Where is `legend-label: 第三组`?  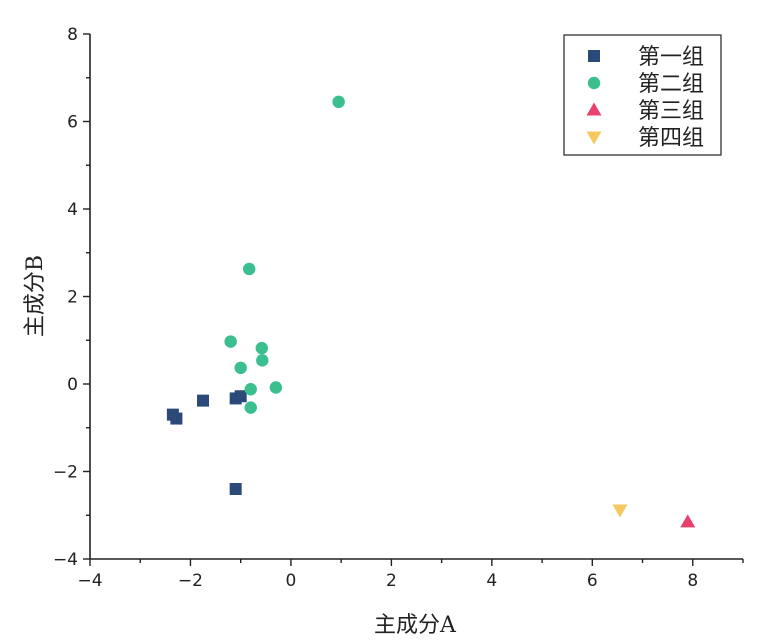 legend-label: 第三组 is located at coordinates (671, 111).